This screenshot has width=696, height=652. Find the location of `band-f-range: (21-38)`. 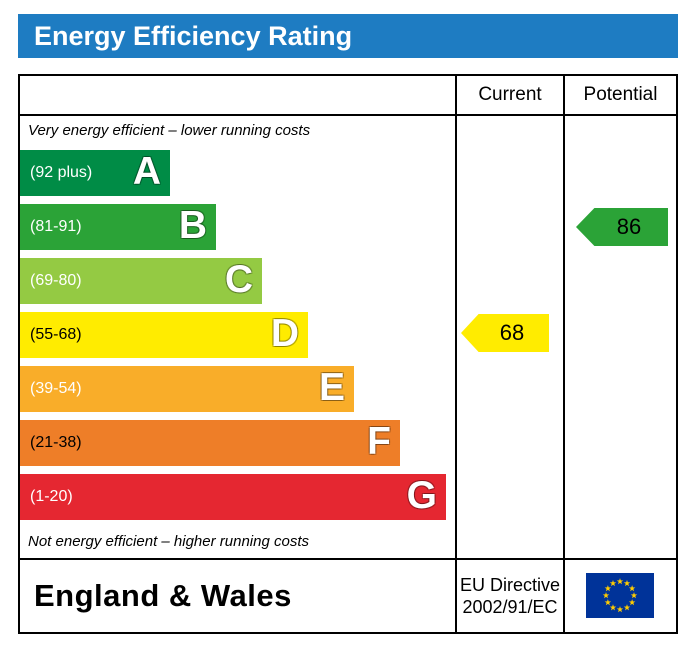

band-f-range: (21-38) is located at coordinates (56, 442).